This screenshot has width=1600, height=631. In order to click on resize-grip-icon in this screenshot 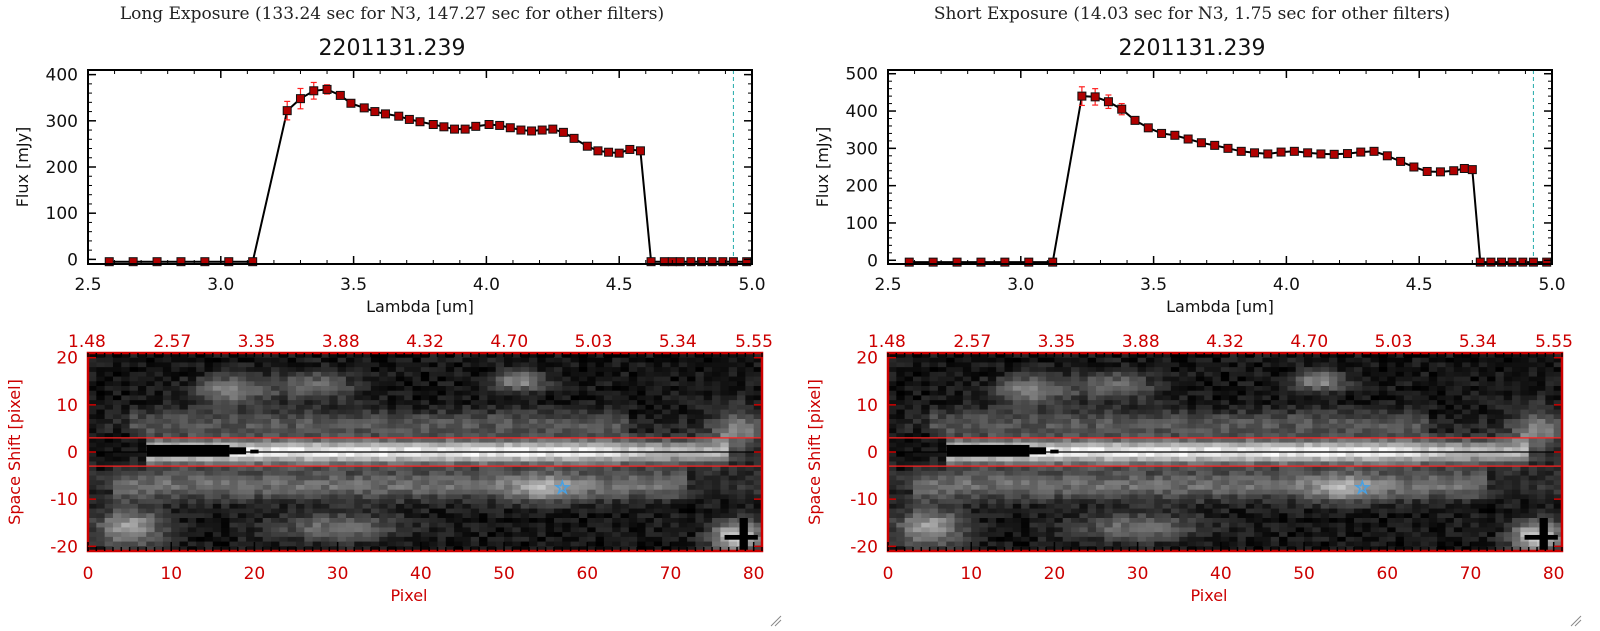, I will do `click(776, 618)`.